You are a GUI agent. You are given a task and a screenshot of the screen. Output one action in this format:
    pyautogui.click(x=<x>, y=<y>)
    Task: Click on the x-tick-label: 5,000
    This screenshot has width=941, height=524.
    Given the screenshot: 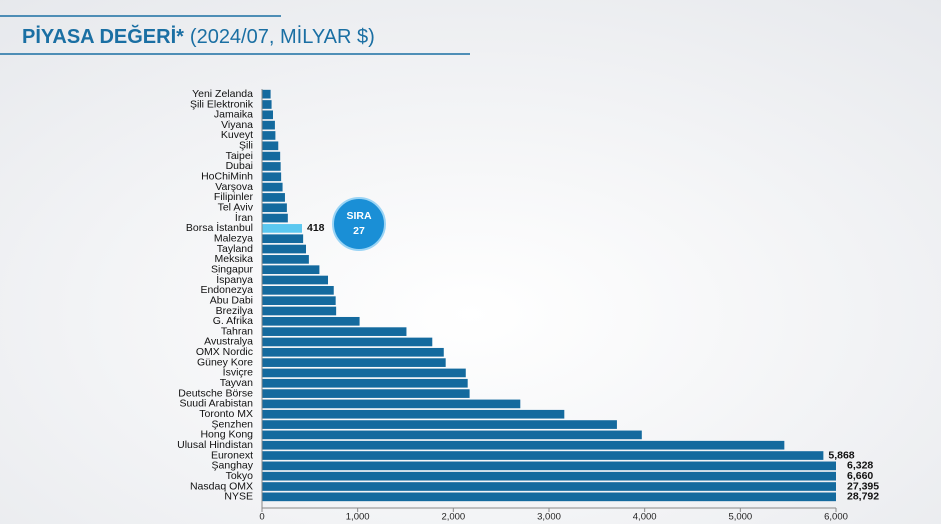 What is the action you would take?
    pyautogui.click(x=740, y=517)
    